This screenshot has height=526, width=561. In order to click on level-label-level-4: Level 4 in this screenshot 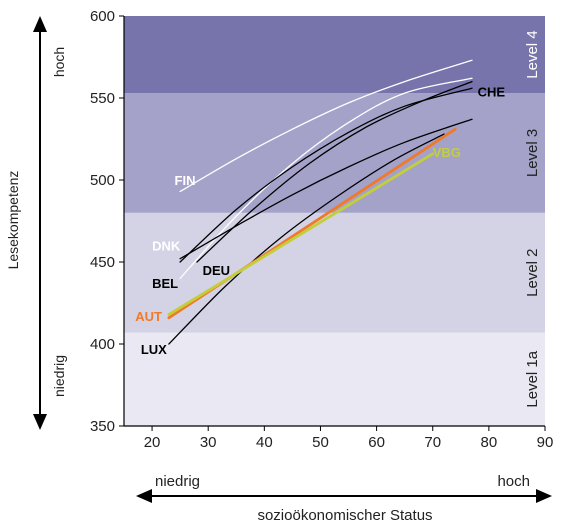, I will do `click(532, 54)`.